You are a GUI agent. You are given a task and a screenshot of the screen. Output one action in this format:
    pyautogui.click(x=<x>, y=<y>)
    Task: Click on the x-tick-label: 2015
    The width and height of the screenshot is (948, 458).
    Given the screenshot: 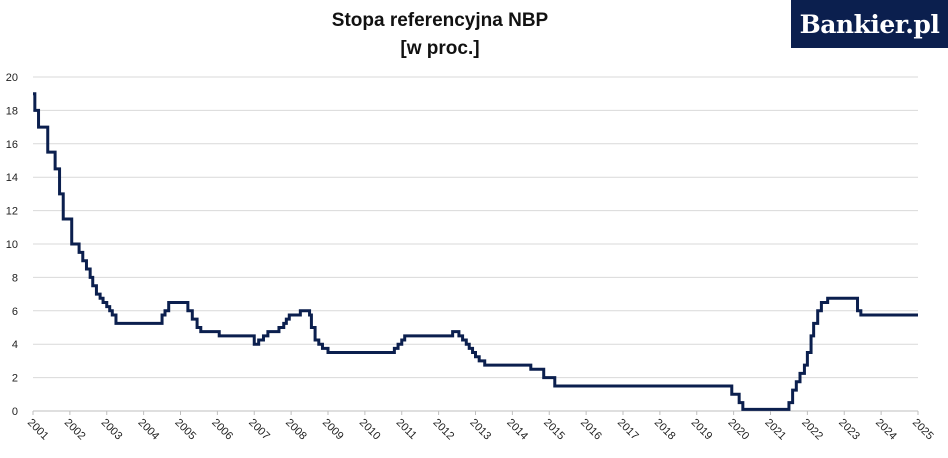 What is the action you would take?
    pyautogui.click(x=554, y=430)
    